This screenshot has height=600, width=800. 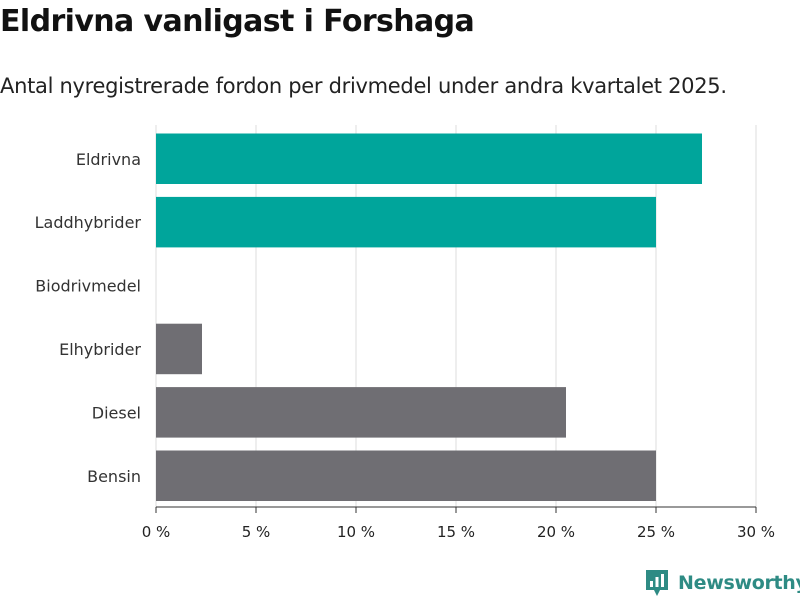 I want to click on x-tick-label: 30 %, so click(x=756, y=532).